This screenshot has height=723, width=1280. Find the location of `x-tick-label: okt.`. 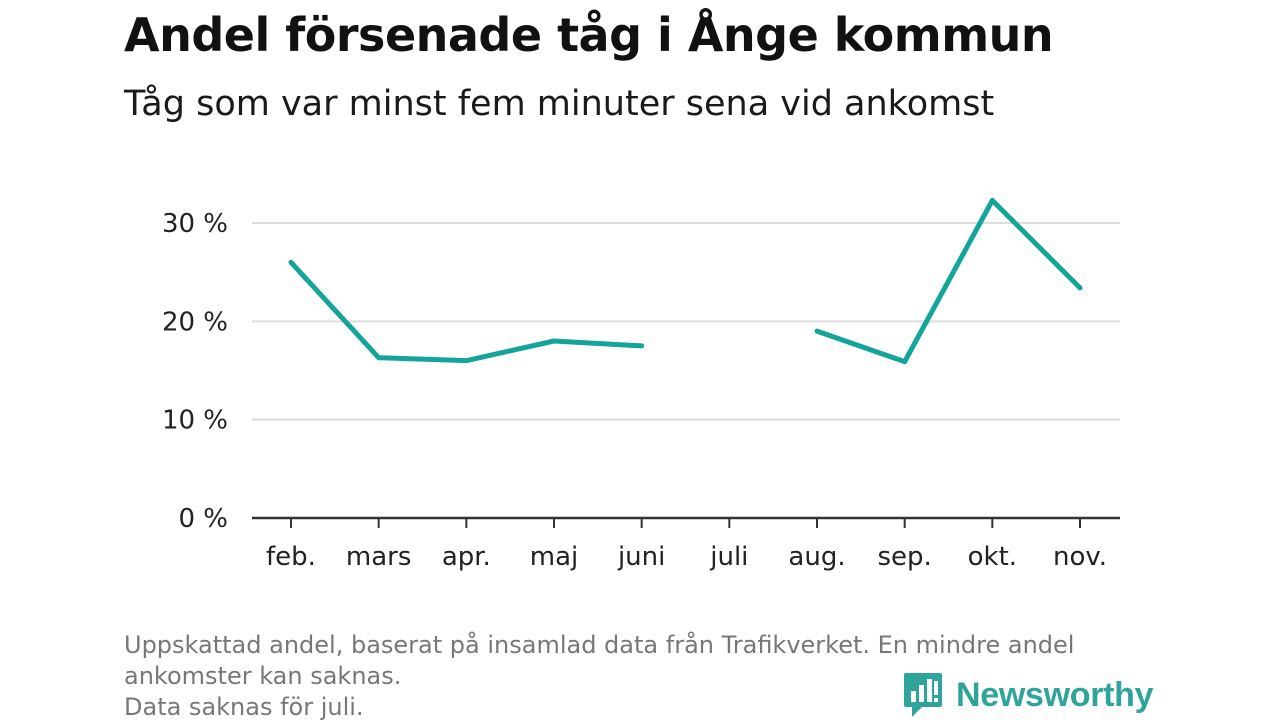

x-tick-label: okt. is located at coordinates (992, 557).